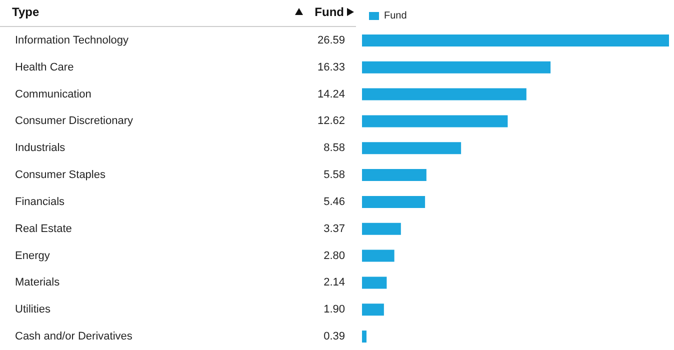 This screenshot has height=350, width=674. I want to click on data-label: 5.58, so click(334, 175).